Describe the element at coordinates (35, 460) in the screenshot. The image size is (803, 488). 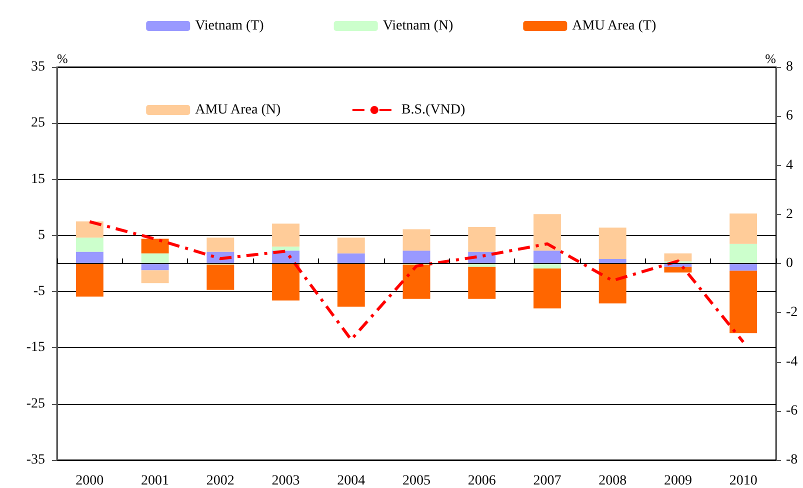
I see `y-tick-label: -35` at that location.